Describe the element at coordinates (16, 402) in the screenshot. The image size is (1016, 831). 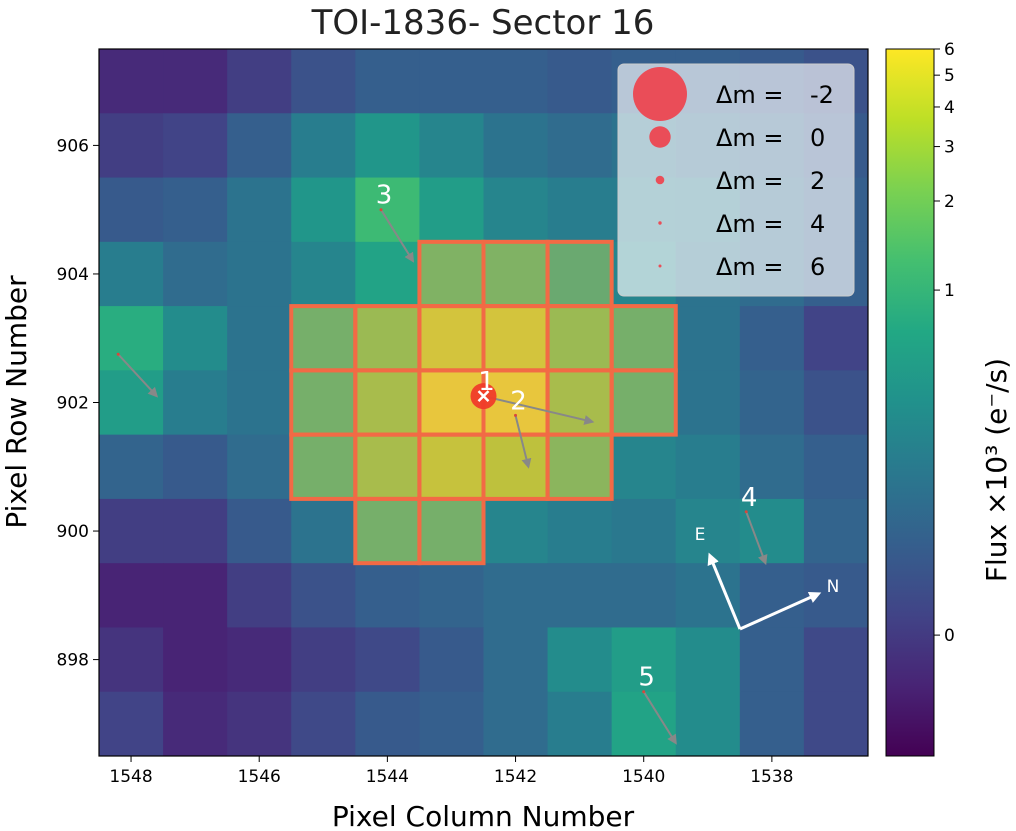
I see `y-axis-title: Pixel Row Number` at that location.